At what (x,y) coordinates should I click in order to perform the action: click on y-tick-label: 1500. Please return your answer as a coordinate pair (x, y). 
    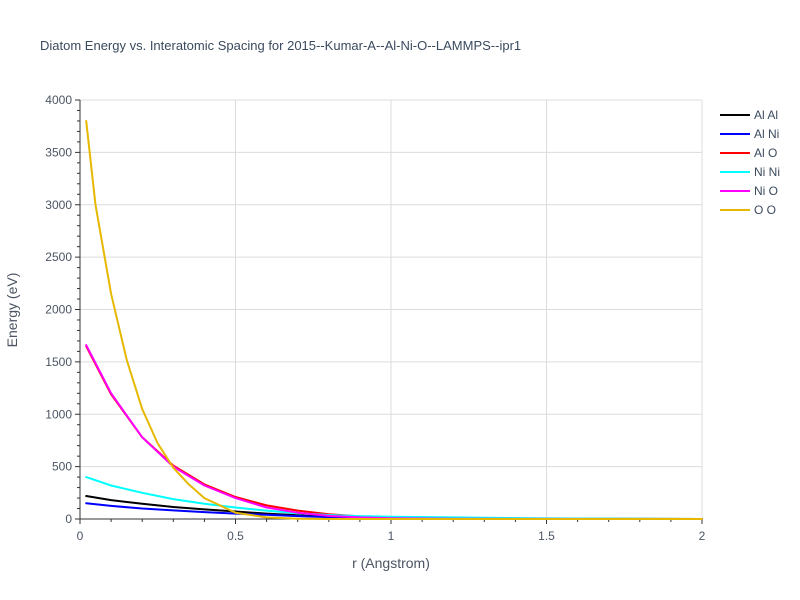
    Looking at the image, I should click on (58, 362).